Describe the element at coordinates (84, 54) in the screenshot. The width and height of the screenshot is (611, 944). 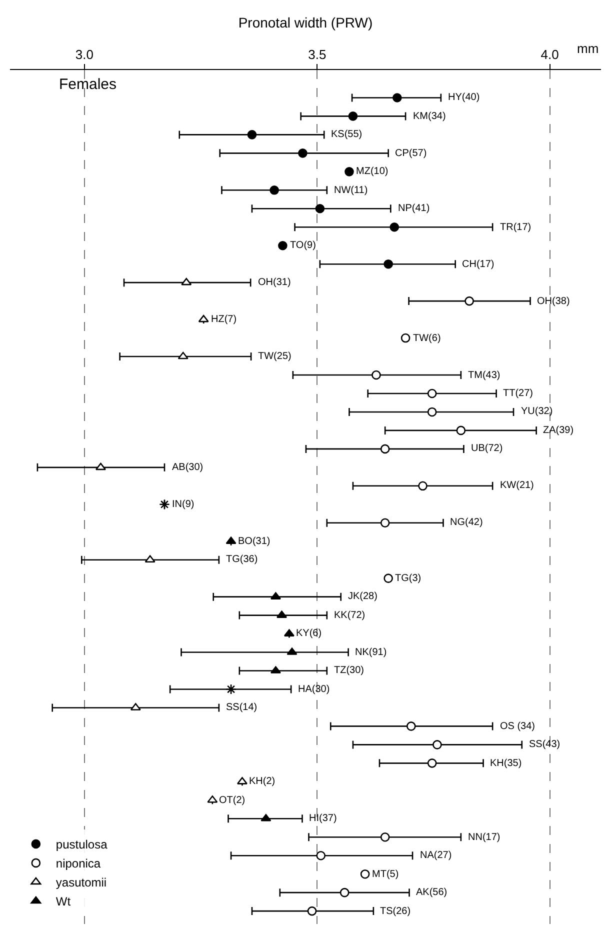
I see `x-tick-label: 3.0` at that location.